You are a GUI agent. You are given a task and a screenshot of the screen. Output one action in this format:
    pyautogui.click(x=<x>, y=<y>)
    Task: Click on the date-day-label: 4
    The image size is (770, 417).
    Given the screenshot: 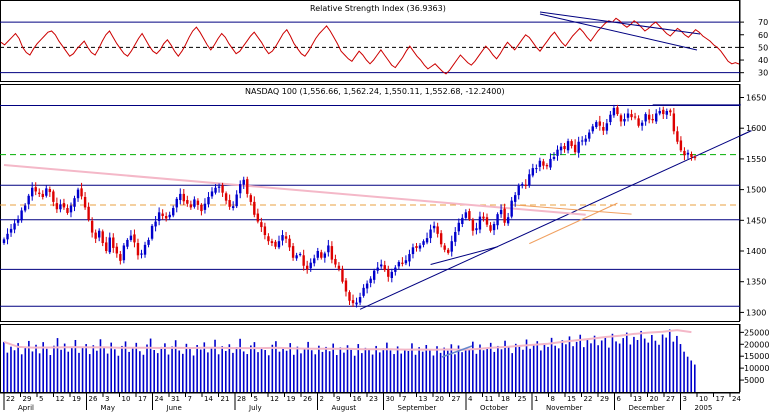 What is the action you would take?
    pyautogui.click(x=470, y=399)
    